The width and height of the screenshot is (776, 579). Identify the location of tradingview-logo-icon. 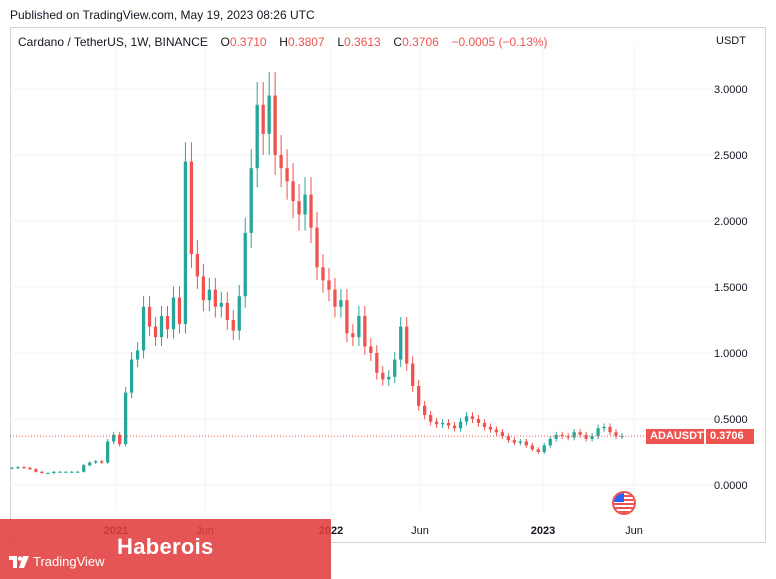
(19, 561).